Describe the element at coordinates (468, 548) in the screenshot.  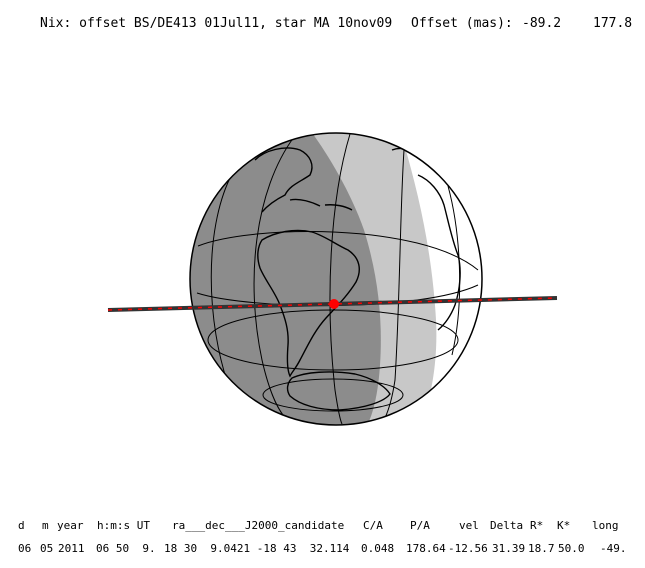
I see `val-vel: -12.56` at that location.